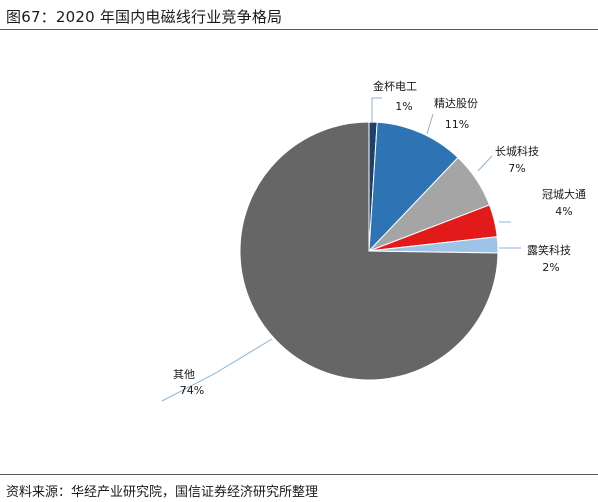 This screenshot has width=598, height=502. What do you see at coordinates (192, 390) in the screenshot?
I see `slice-value-label: 74%` at bounding box center [192, 390].